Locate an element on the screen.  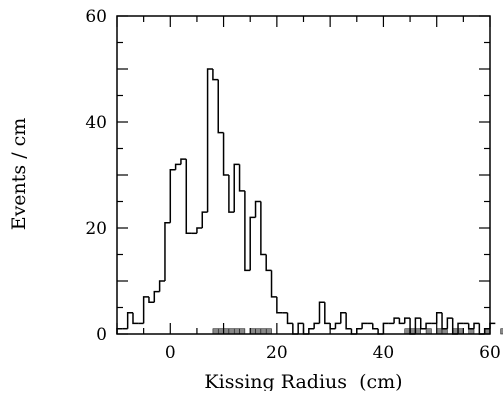
x-tick-label-0: 0 is located at coordinates (170, 353).